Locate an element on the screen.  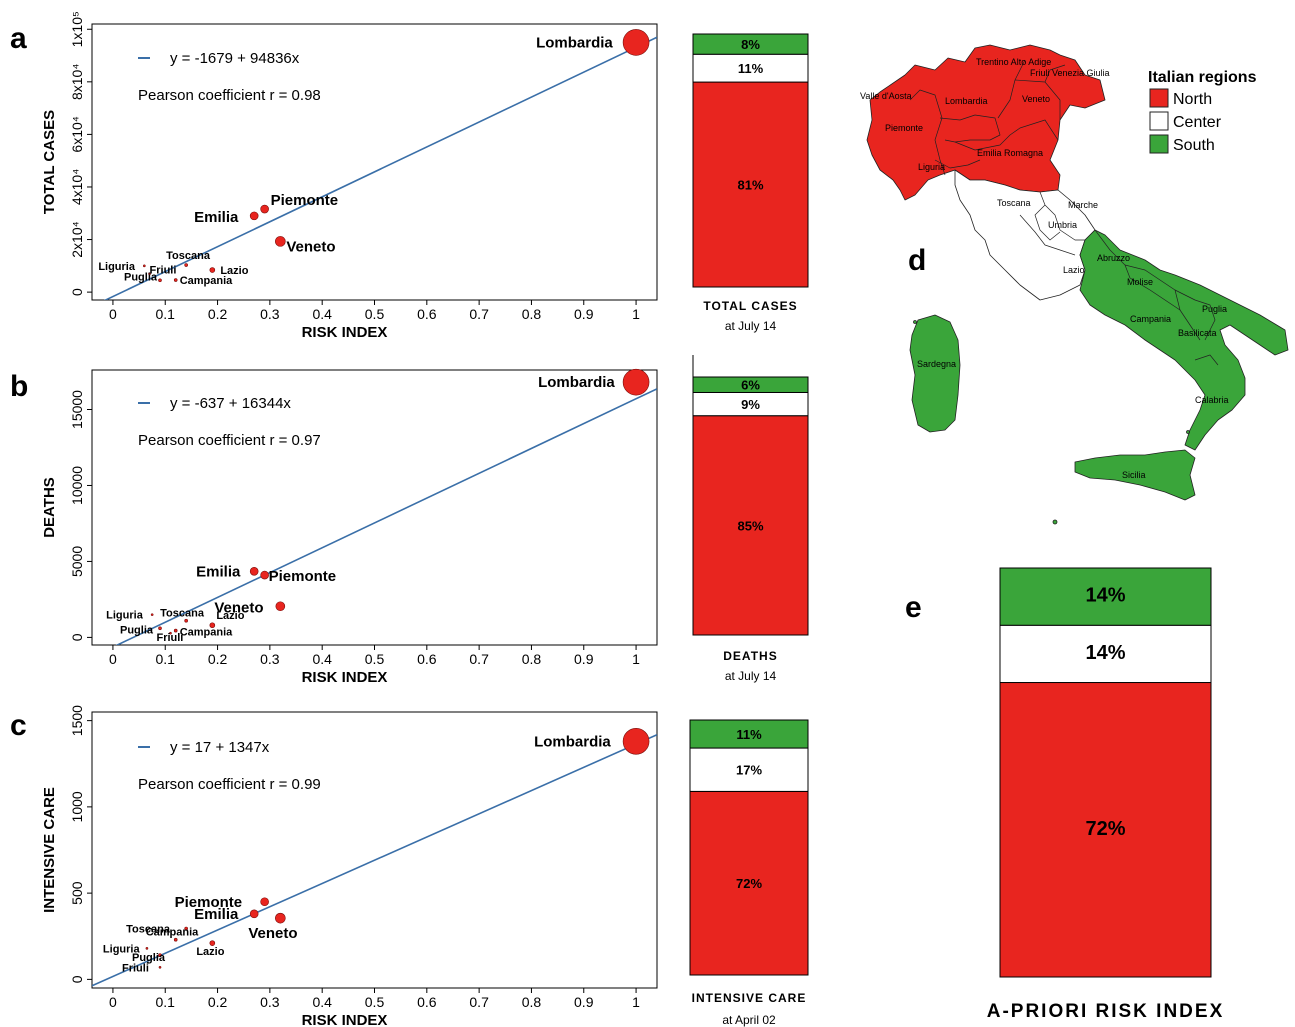
x-tick-label: 0.5 is located at coordinates (375, 314).